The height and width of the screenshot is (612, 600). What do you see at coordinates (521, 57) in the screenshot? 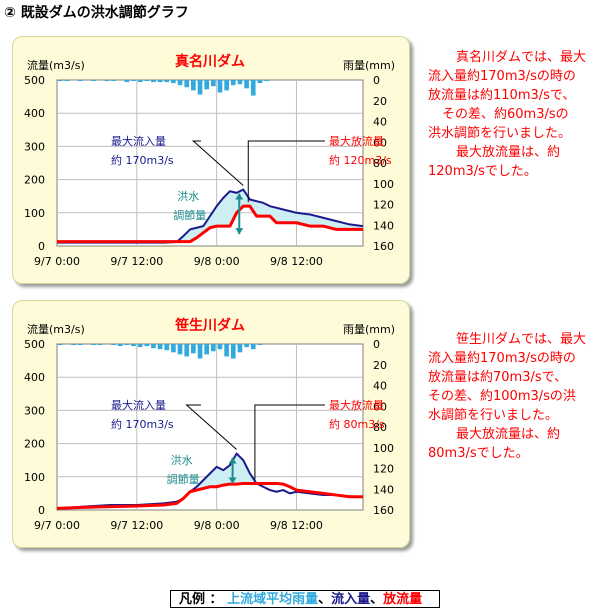
I see `note-line: 真名川ダムでは、最大` at bounding box center [521, 57].